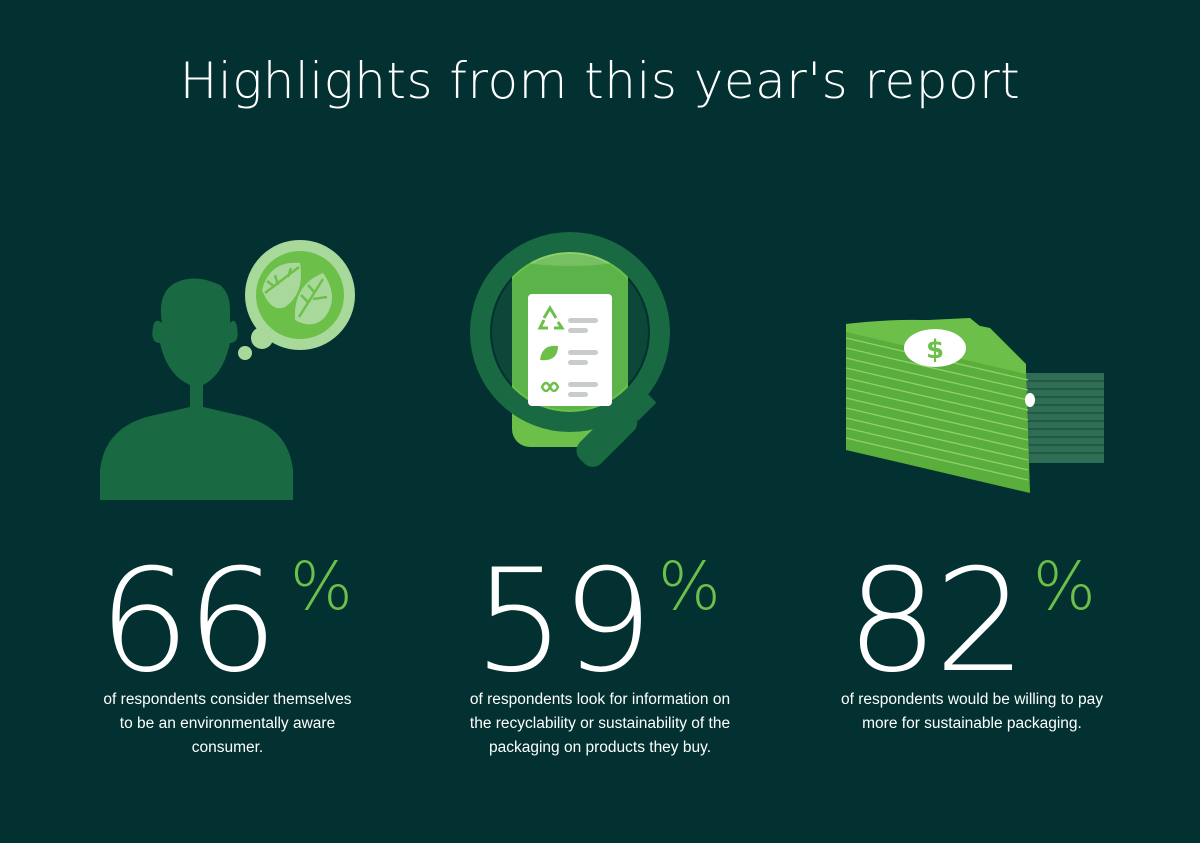 The width and height of the screenshot is (1200, 843). What do you see at coordinates (227, 370) in the screenshot?
I see `person-leaf-thought-icon` at bounding box center [227, 370].